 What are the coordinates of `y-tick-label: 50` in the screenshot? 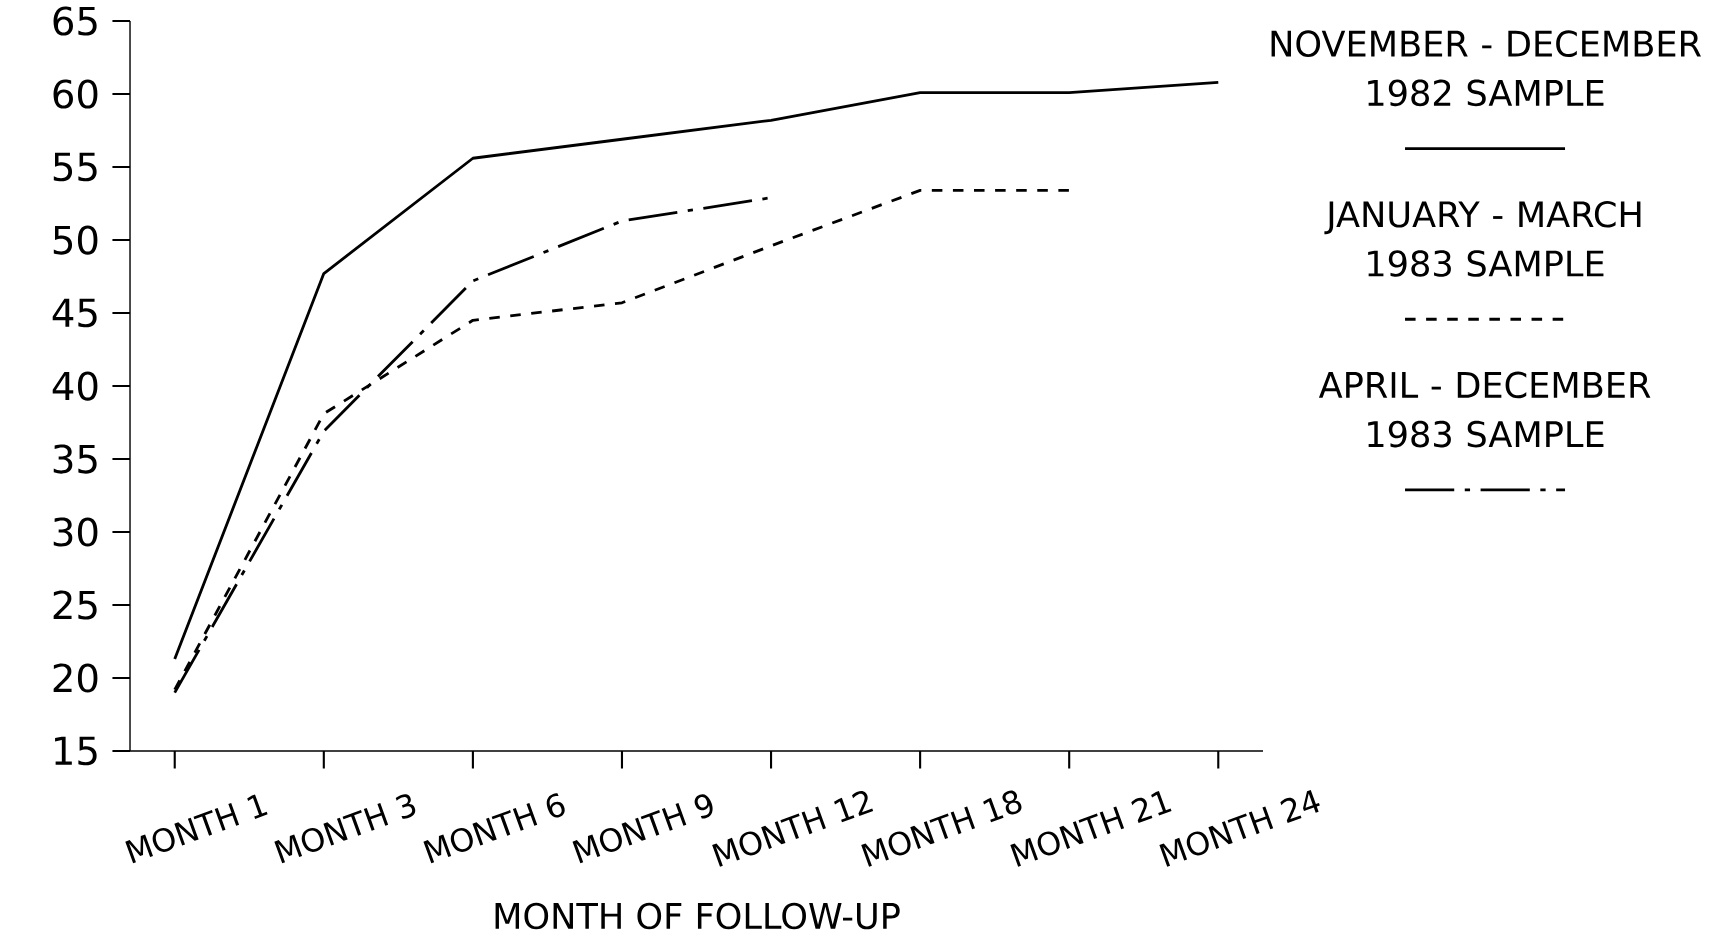 It's located at (75, 240).